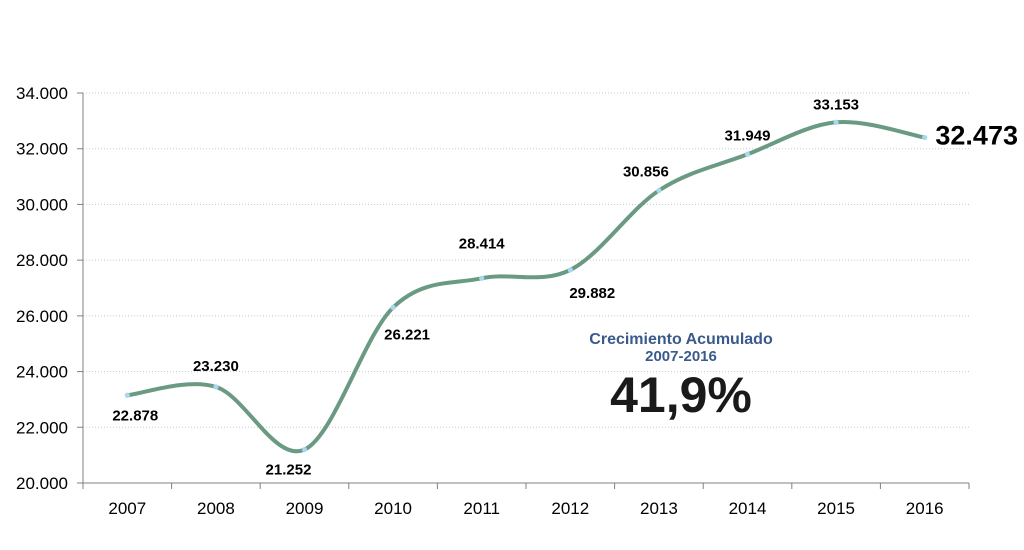 This screenshot has height=550, width=1024. What do you see at coordinates (481, 508) in the screenshot?
I see `x-tick-label: 2011` at bounding box center [481, 508].